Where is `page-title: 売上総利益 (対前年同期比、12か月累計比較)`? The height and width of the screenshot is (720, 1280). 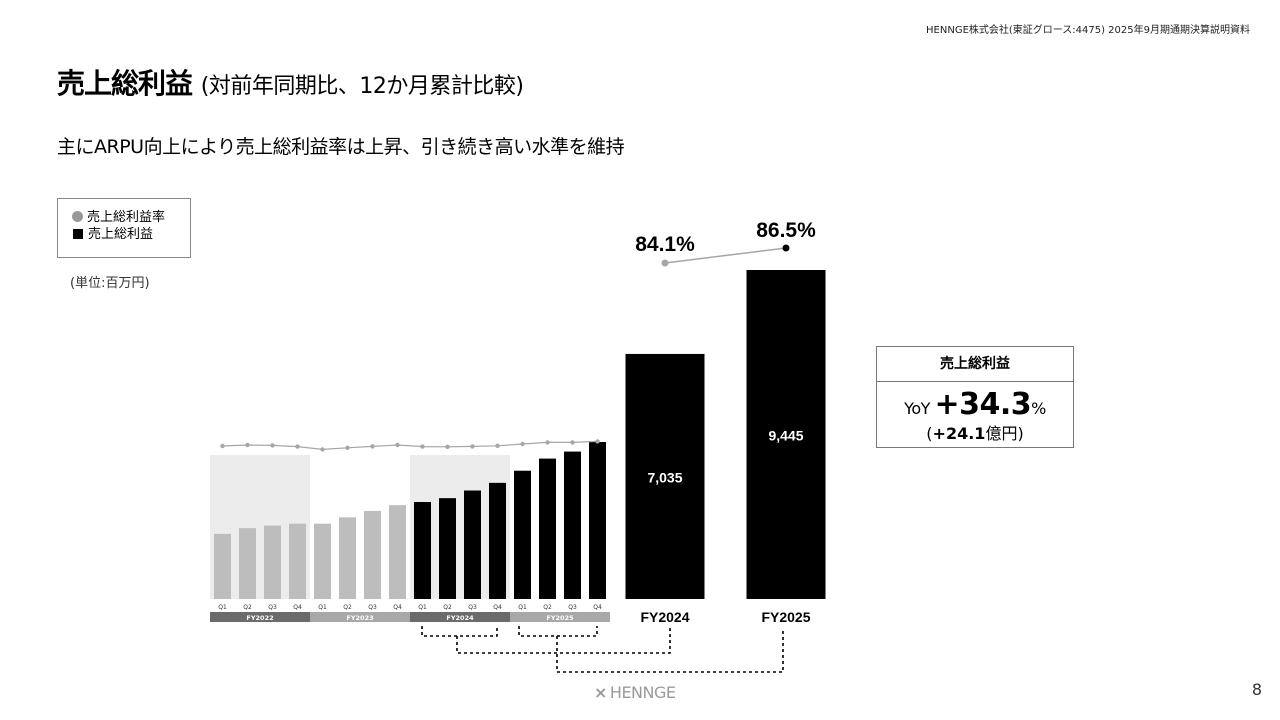
page-title: 売上総利益 (対前年同期比、12か月累計比較) is located at coordinates (290, 82).